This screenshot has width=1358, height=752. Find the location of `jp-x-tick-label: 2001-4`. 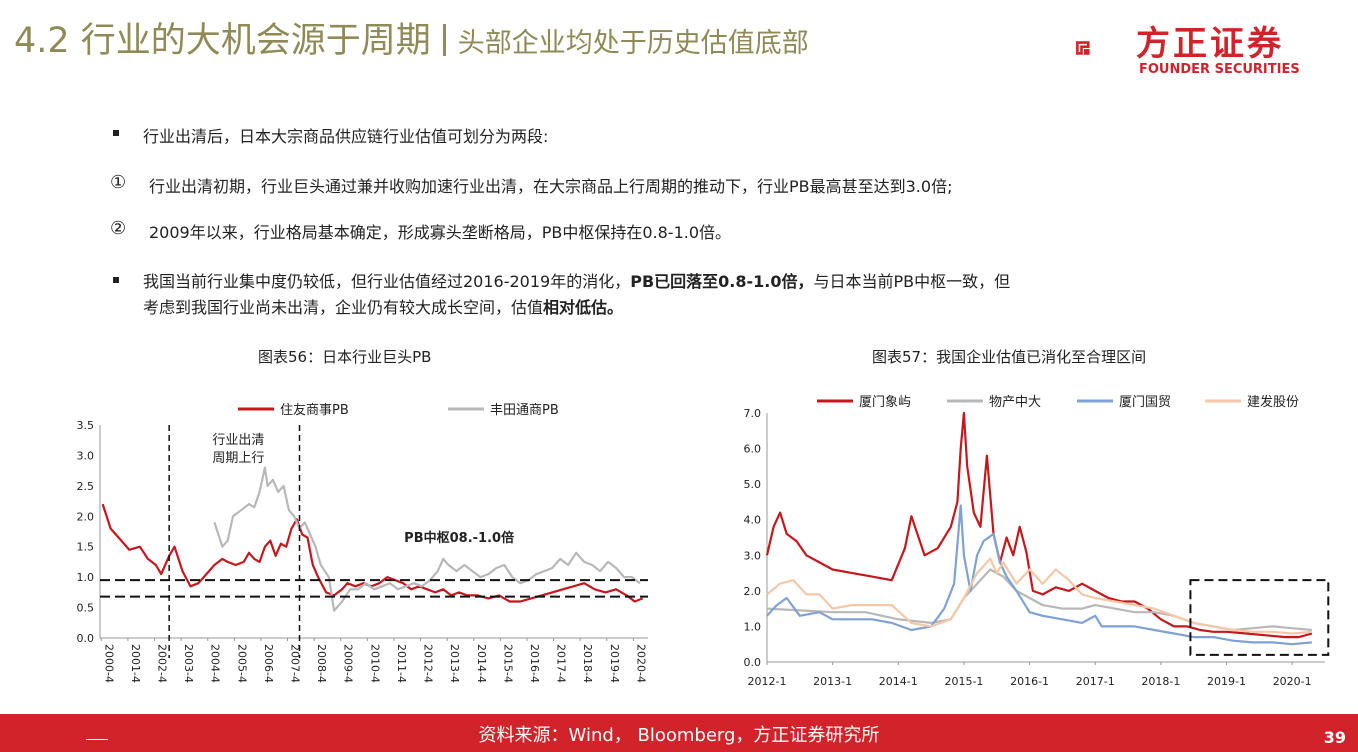

jp-x-tick-label: 2001-4 is located at coordinates (135, 663).